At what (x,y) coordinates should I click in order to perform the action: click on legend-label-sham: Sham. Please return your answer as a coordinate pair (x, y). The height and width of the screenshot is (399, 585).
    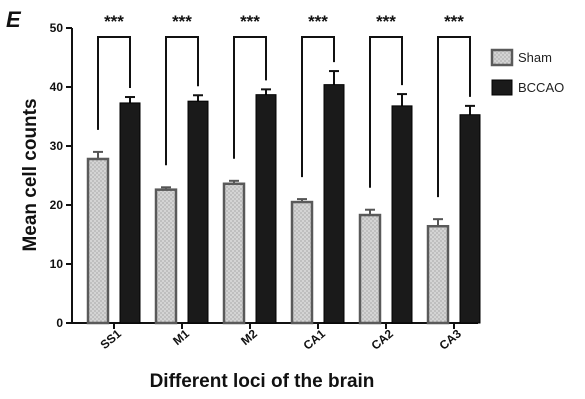
    Looking at the image, I should click on (535, 57).